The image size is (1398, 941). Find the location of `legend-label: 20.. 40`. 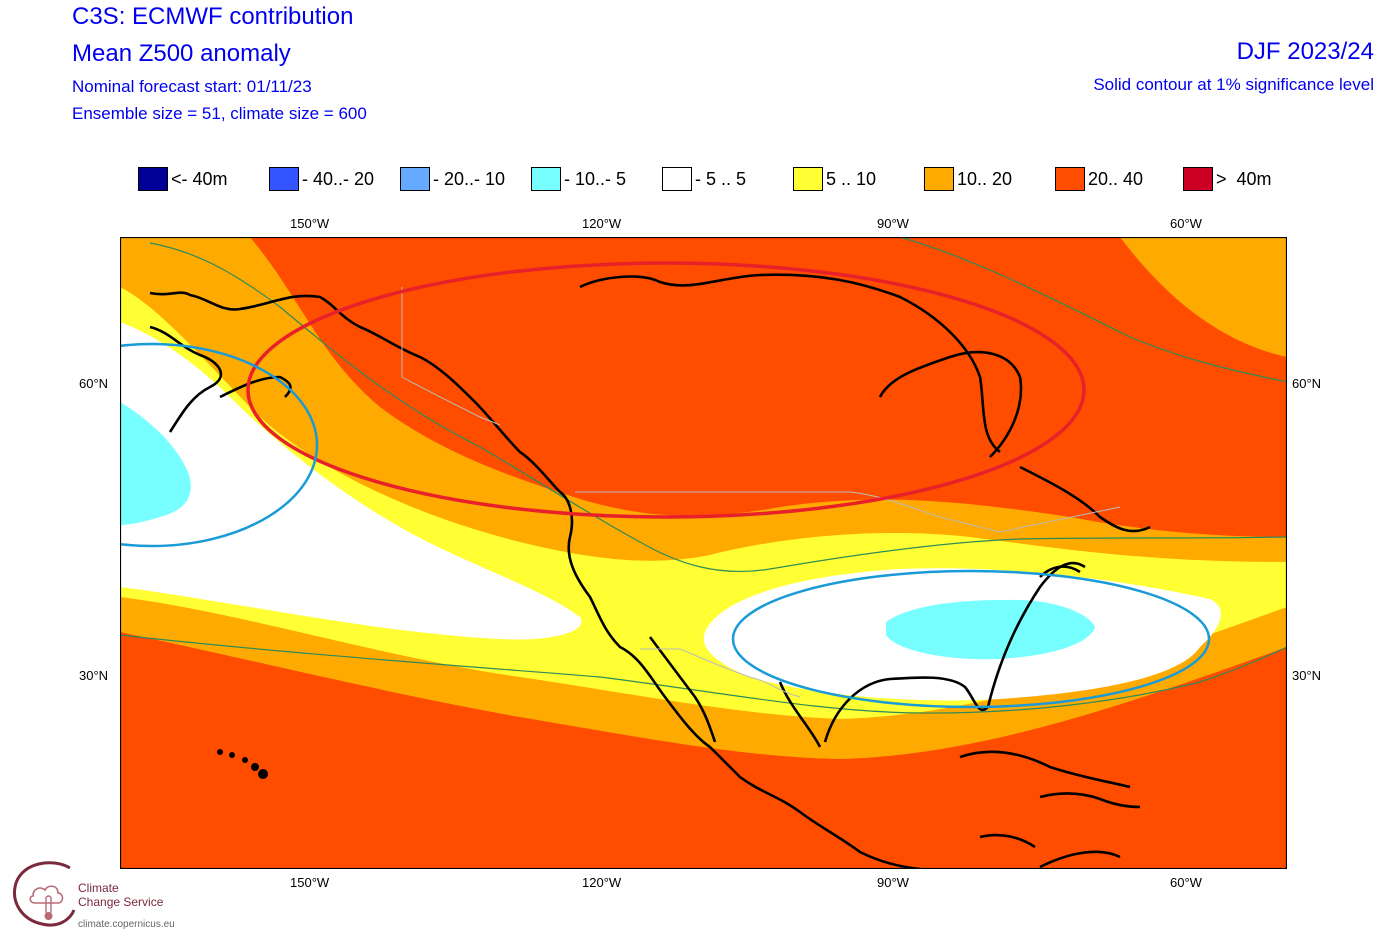

legend-label: 20.. 40 is located at coordinates (1116, 178).